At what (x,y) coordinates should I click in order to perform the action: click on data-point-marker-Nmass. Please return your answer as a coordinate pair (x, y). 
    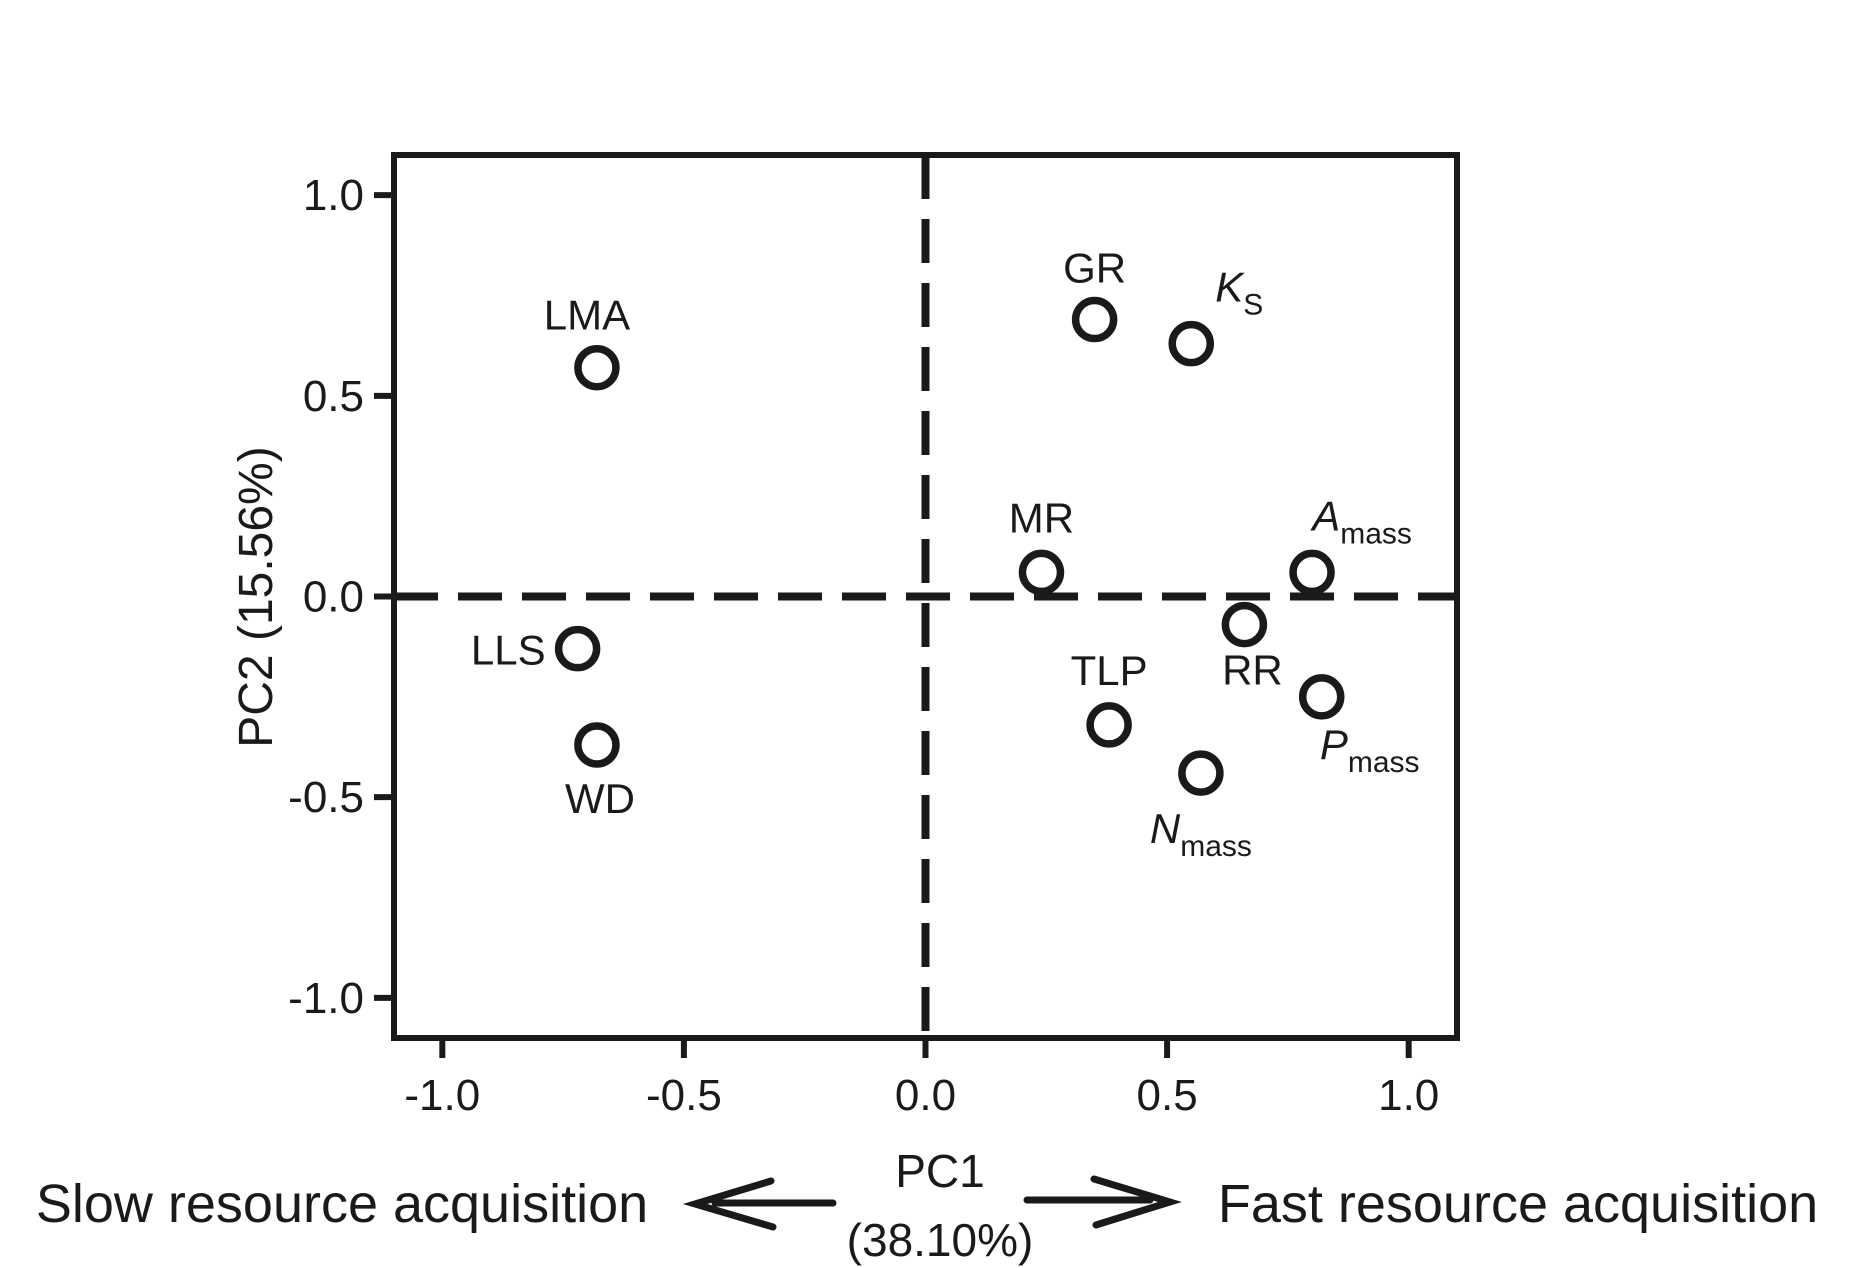
    Looking at the image, I should click on (1201, 773).